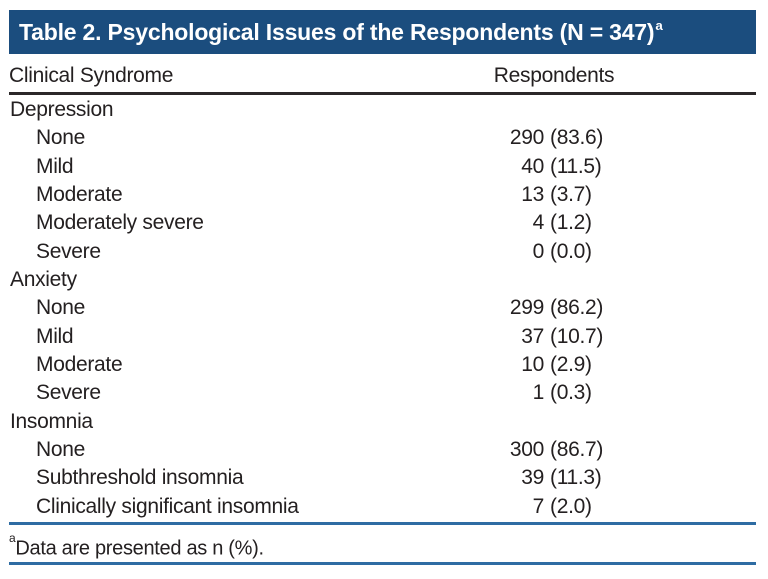  What do you see at coordinates (382, 167) in the screenshot?
I see `table-row: Mild 40 (11.5)` at bounding box center [382, 167].